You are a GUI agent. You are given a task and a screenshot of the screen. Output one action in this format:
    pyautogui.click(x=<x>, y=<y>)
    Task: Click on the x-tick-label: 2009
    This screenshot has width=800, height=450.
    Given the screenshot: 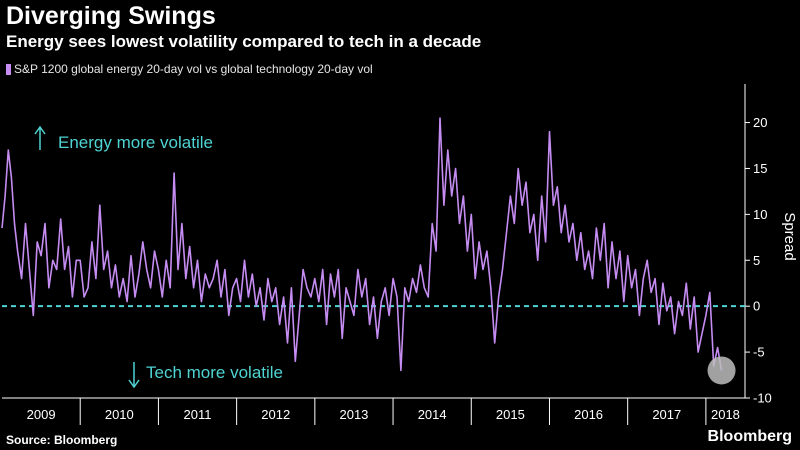 What is the action you would take?
    pyautogui.click(x=41, y=414)
    